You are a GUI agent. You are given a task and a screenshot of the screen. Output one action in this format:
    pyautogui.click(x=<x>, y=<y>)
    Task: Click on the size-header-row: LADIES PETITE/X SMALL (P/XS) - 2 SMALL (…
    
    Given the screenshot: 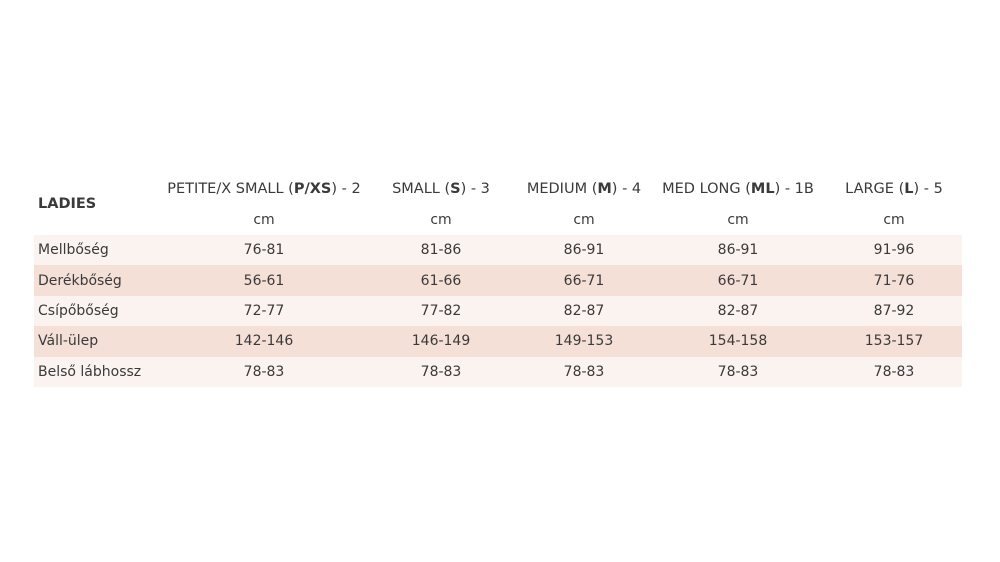 What is the action you would take?
    pyautogui.click(x=498, y=192)
    